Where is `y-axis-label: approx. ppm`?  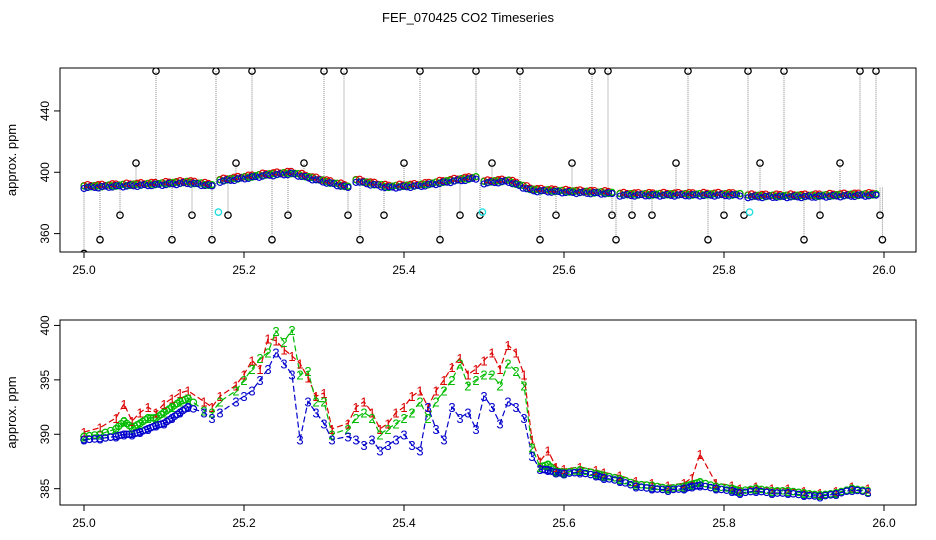
y-axis-label: approx. ppm is located at coordinates (11, 412).